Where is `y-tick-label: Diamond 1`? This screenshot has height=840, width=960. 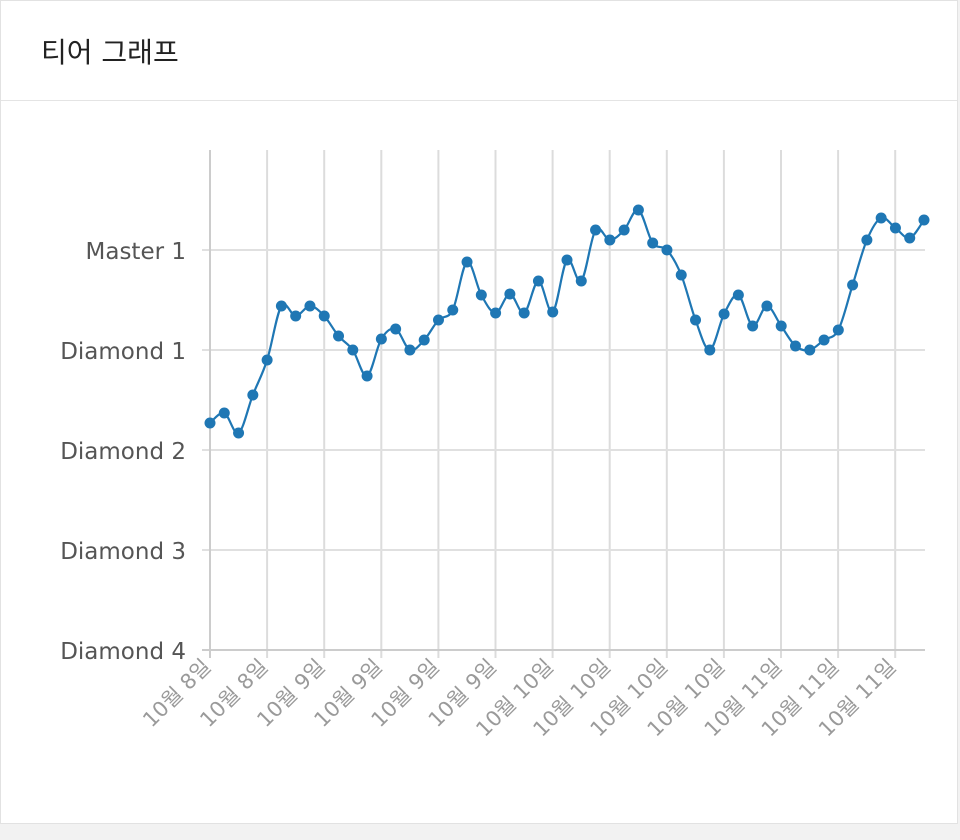
y-tick-label: Diamond 1 is located at coordinates (123, 352).